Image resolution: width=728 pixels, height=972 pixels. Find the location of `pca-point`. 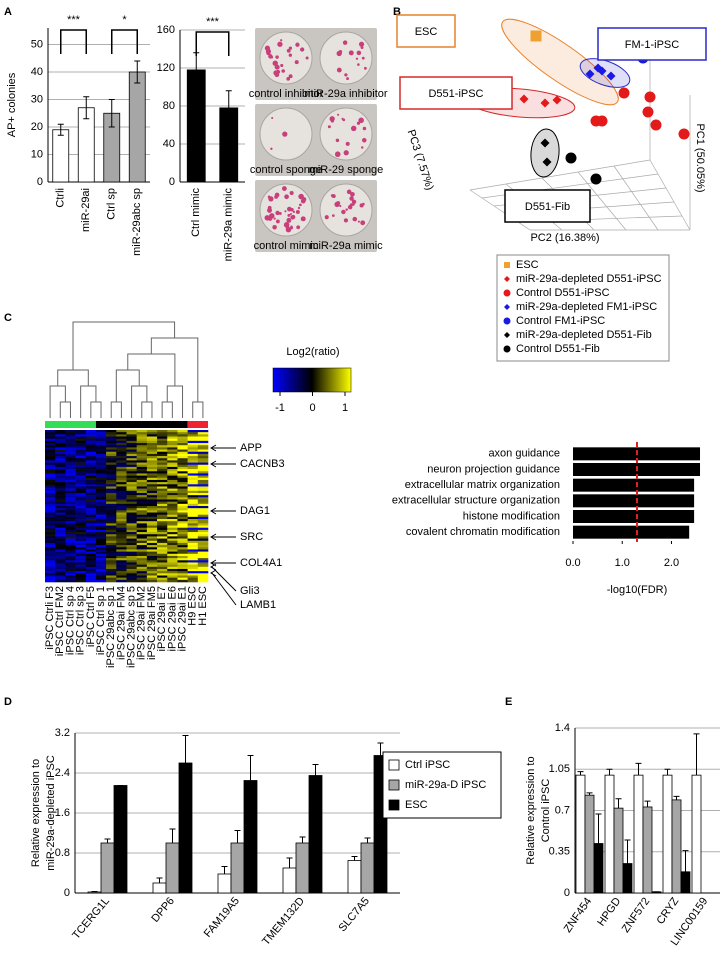

pca-point is located at coordinates (524, 99).